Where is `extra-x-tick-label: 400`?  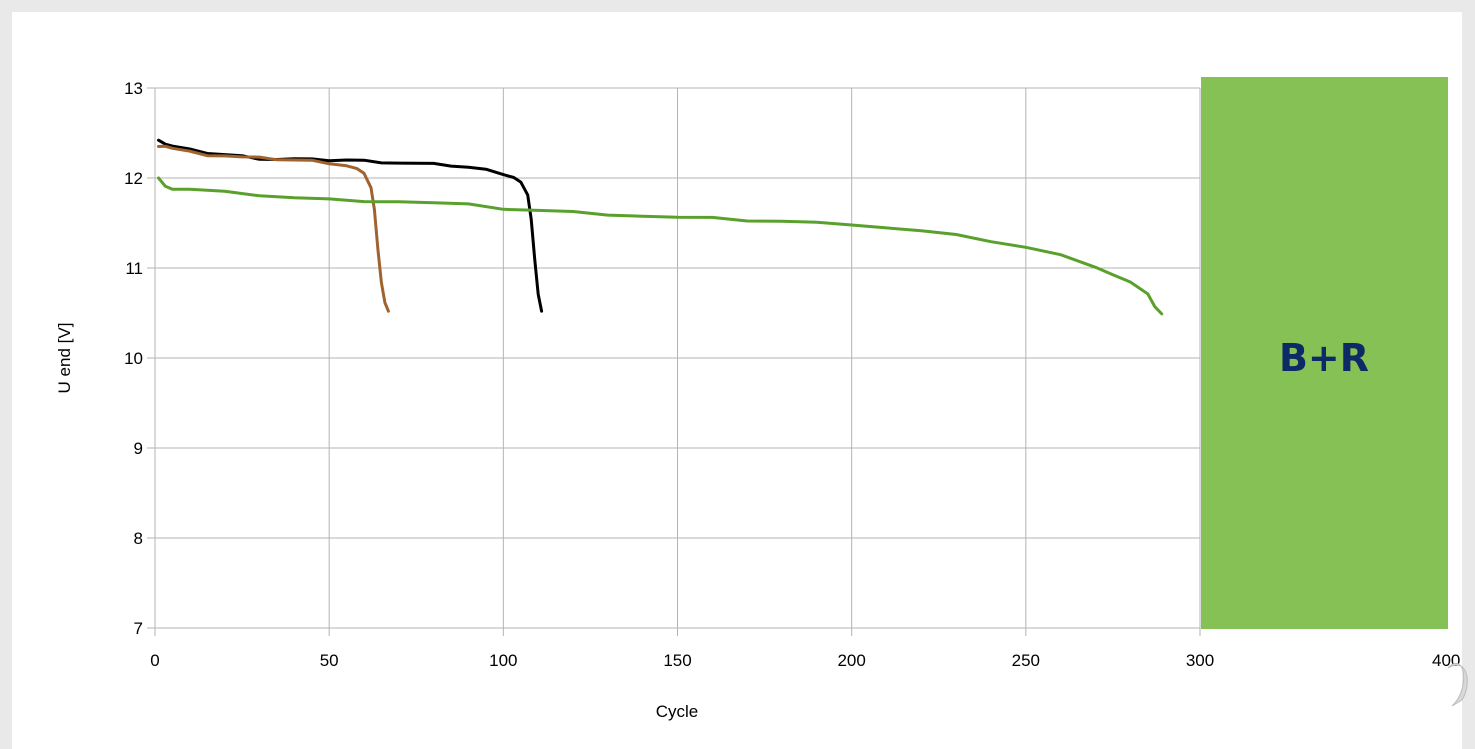 extra-x-tick-label: 400 is located at coordinates (1446, 660).